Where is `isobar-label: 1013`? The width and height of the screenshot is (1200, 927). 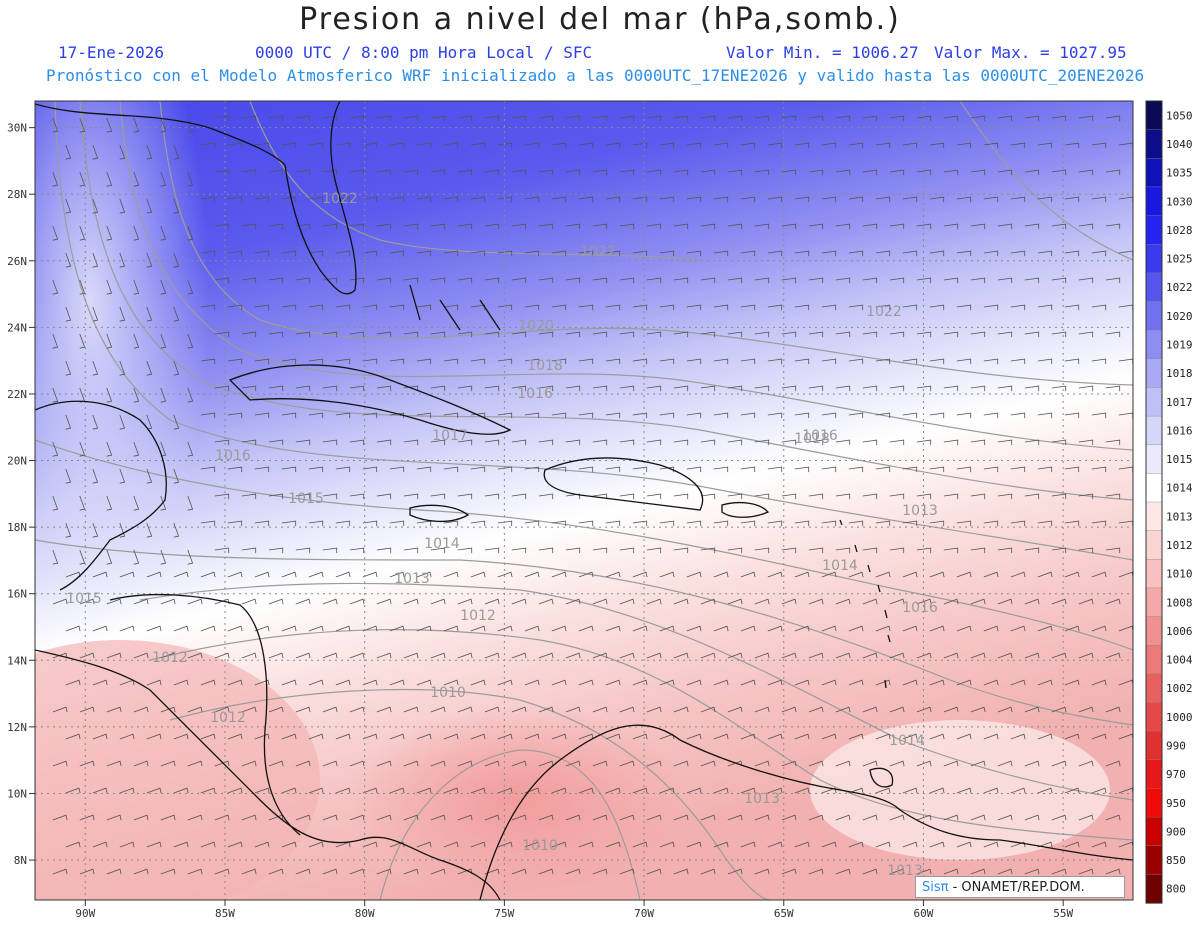
isobar-label: 1013 is located at coordinates (920, 511).